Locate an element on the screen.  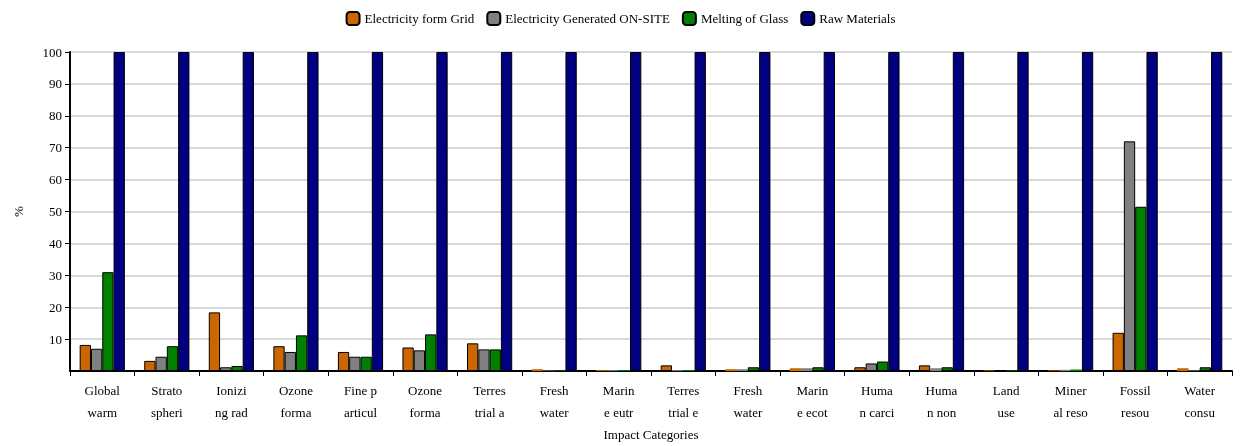
x-tick-label: Marin e ecot is located at coordinates (812, 401).